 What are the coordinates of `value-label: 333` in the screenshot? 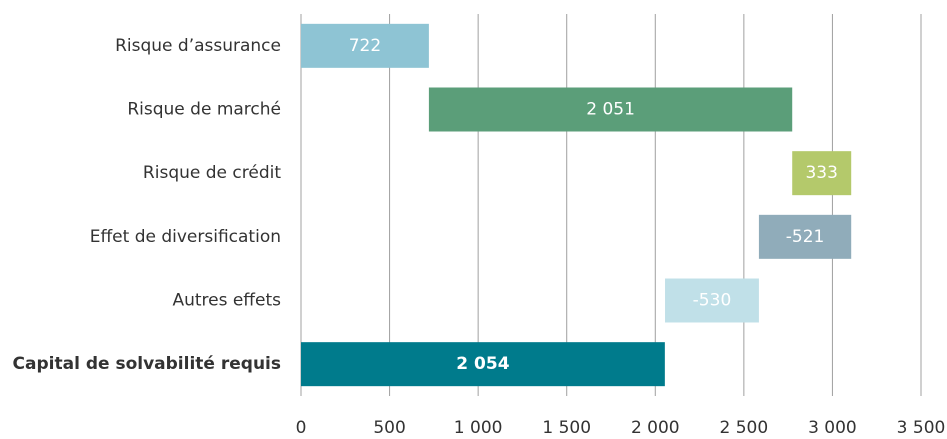 It's located at (821, 173).